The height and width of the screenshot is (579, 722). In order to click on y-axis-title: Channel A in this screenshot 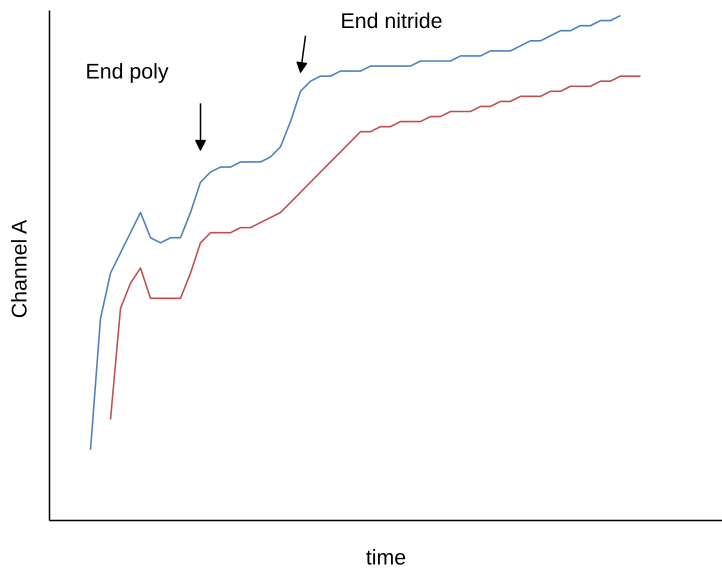, I will do `click(20, 268)`.